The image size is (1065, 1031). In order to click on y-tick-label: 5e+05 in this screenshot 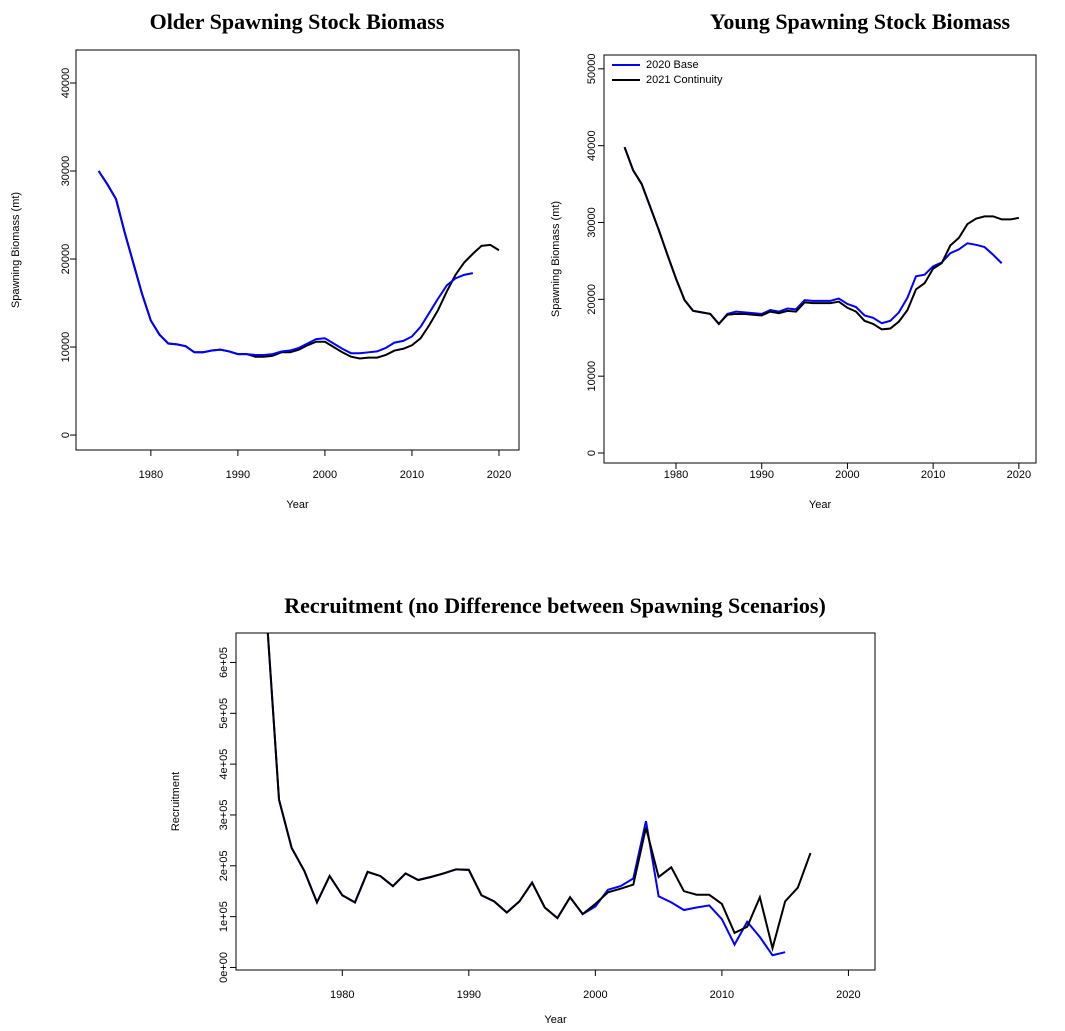, I will do `click(224, 713)`.